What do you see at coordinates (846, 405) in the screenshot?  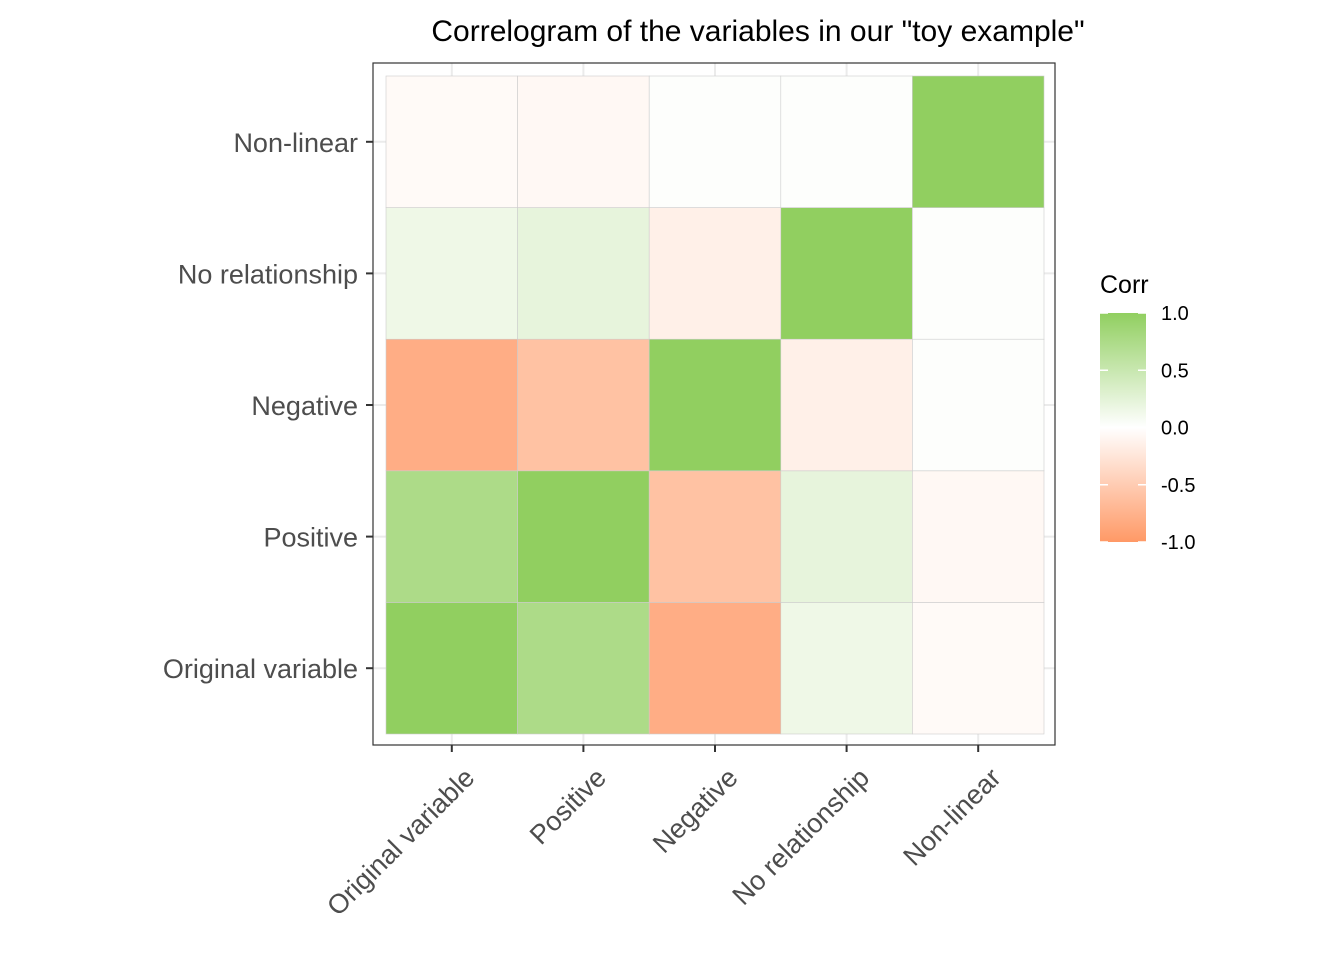 I see `cell-negative-no-relationship` at bounding box center [846, 405].